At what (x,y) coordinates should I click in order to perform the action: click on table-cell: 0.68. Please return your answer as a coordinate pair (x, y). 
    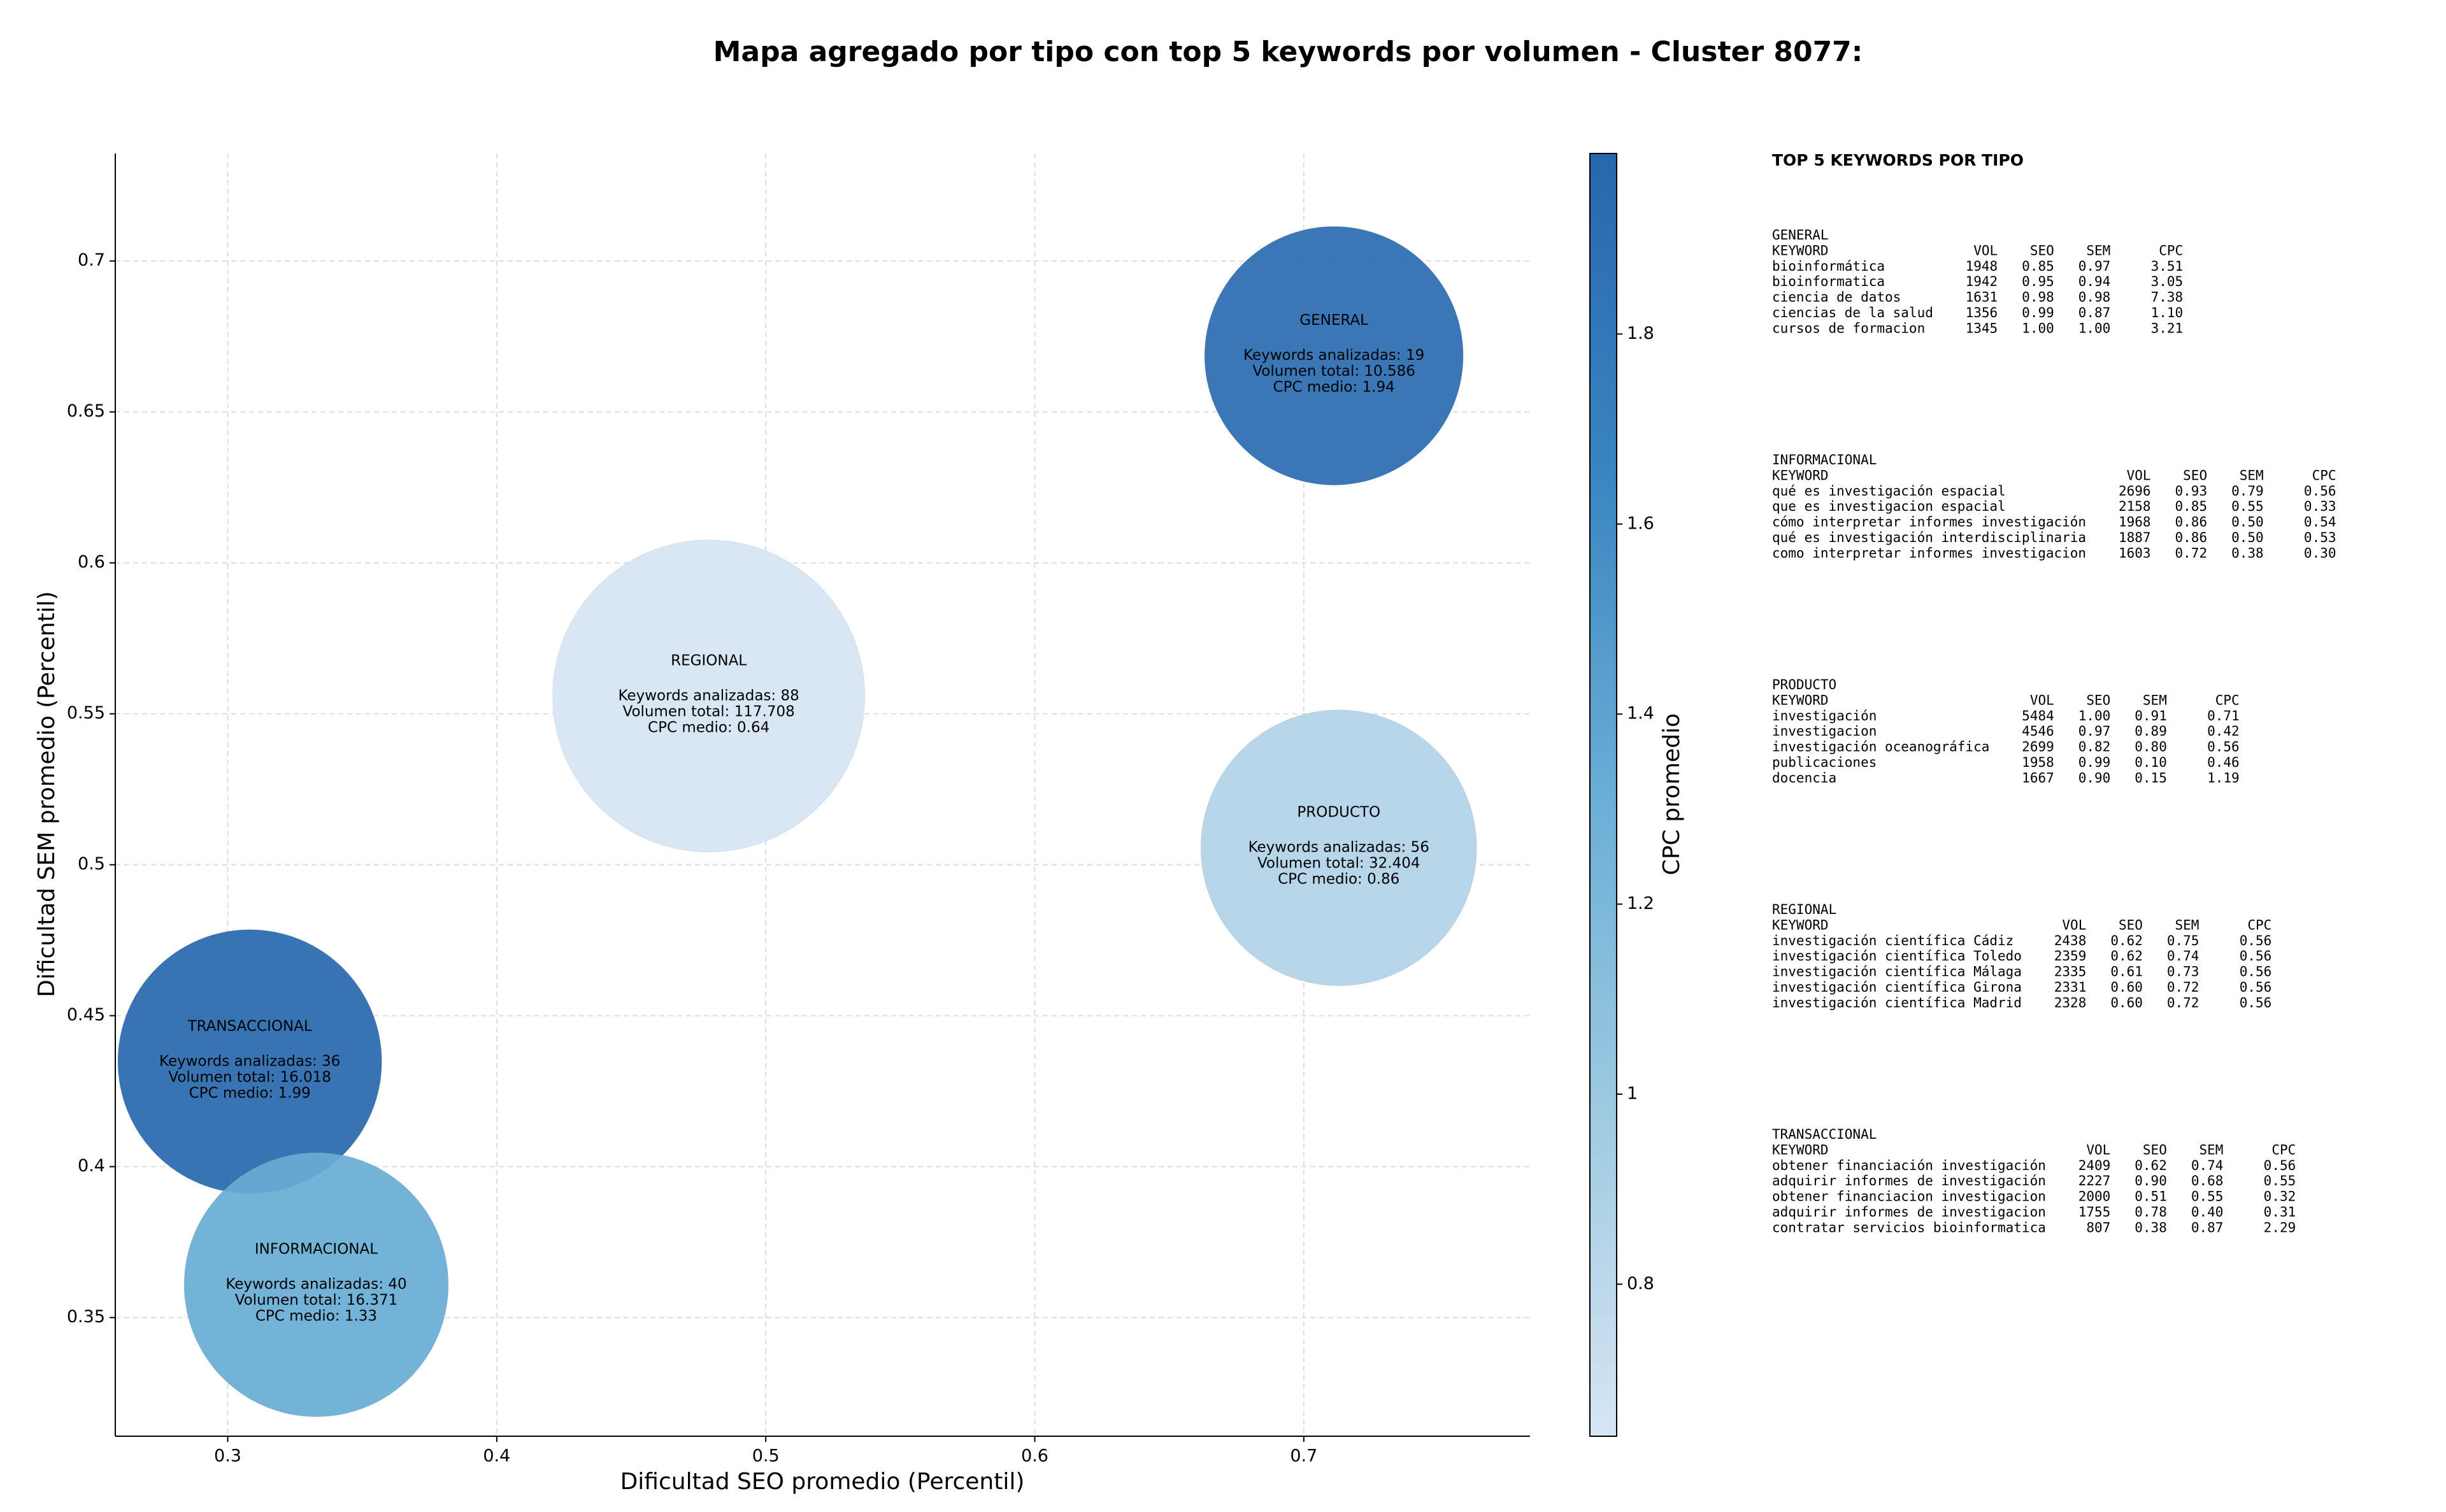
    Looking at the image, I should click on (2207, 1180).